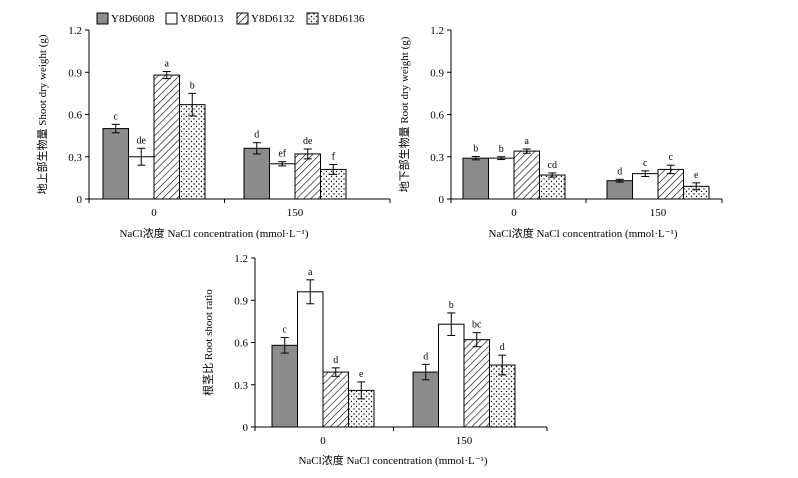  Describe the element at coordinates (343, 19) in the screenshot. I see `legend-label: Y8D6136` at that location.